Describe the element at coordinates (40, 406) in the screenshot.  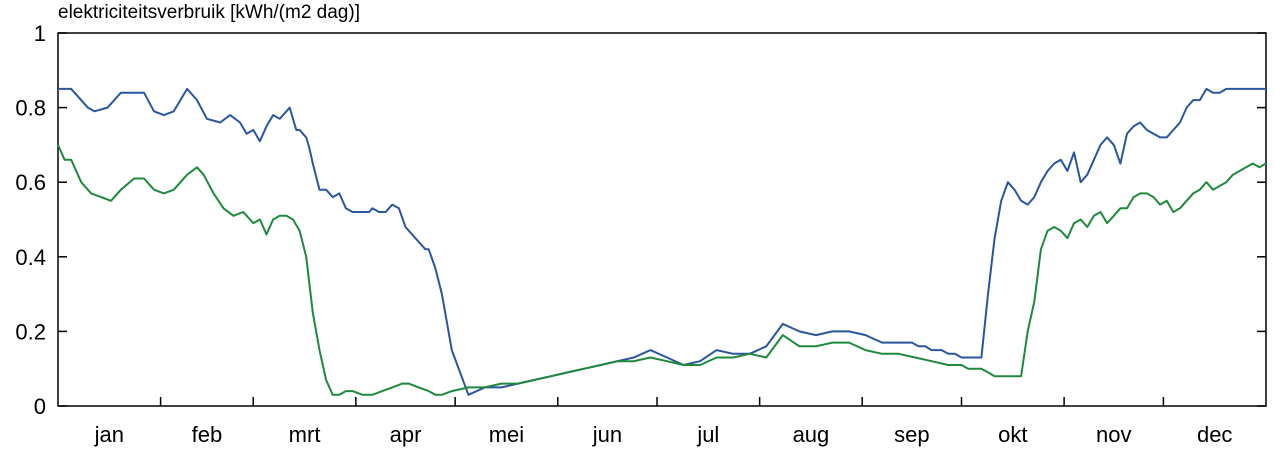
I see `y-tick-label: 0` at that location.